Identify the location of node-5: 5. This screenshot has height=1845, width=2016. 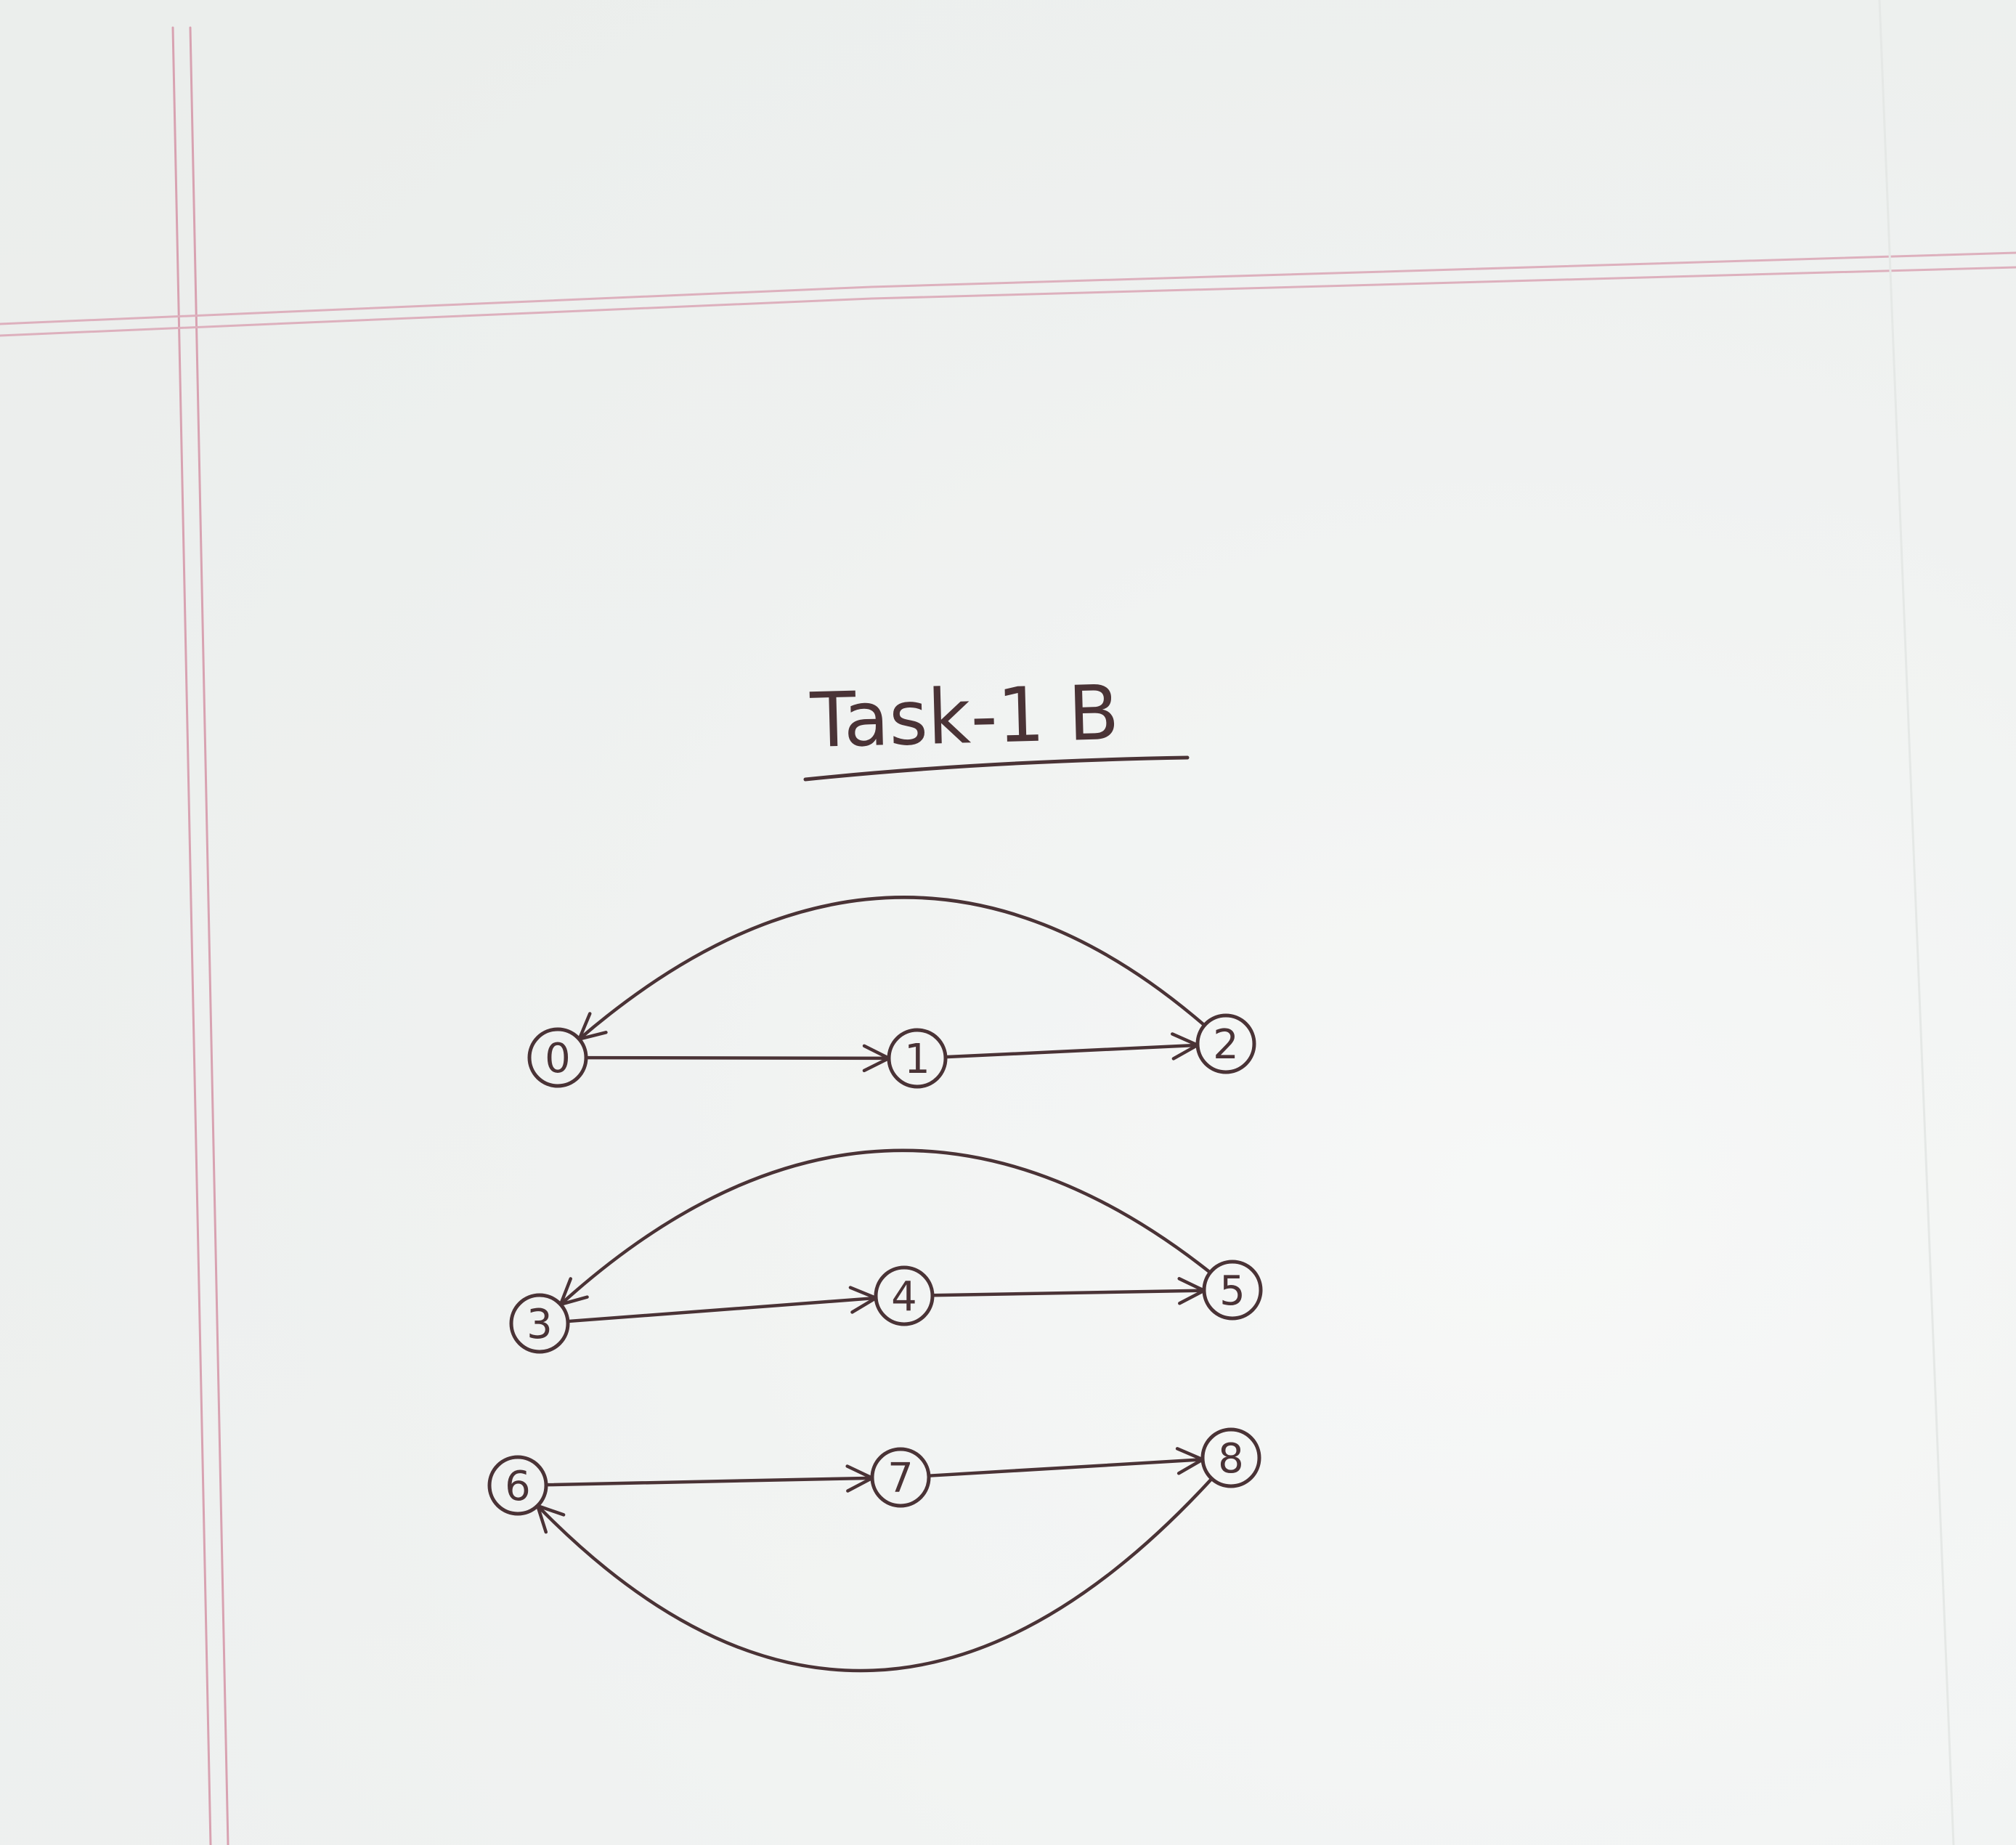
(1232, 1290).